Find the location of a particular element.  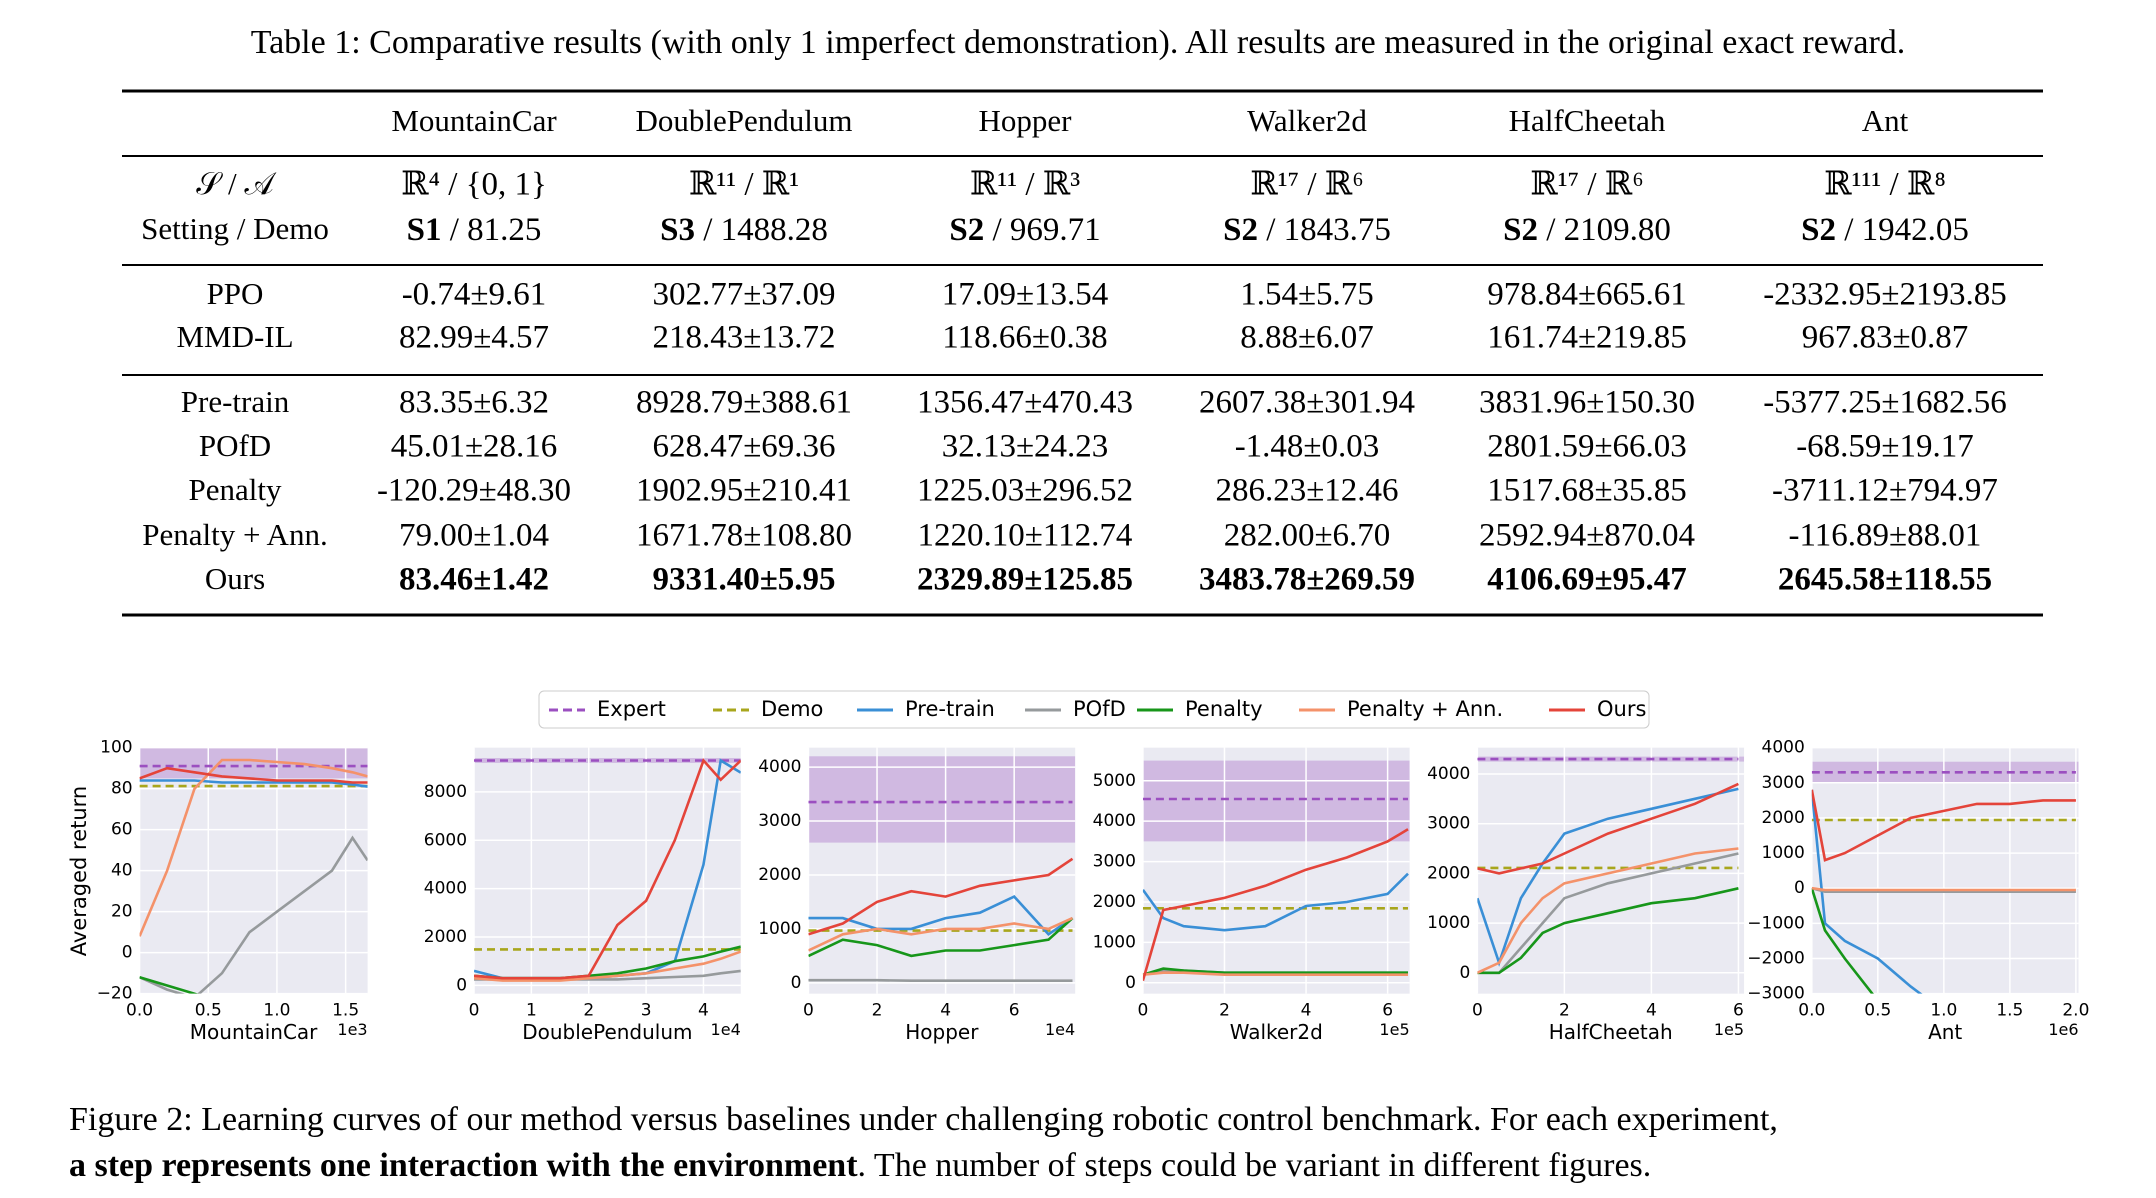

table-cell: 218.43±13.72 is located at coordinates (743, 338).